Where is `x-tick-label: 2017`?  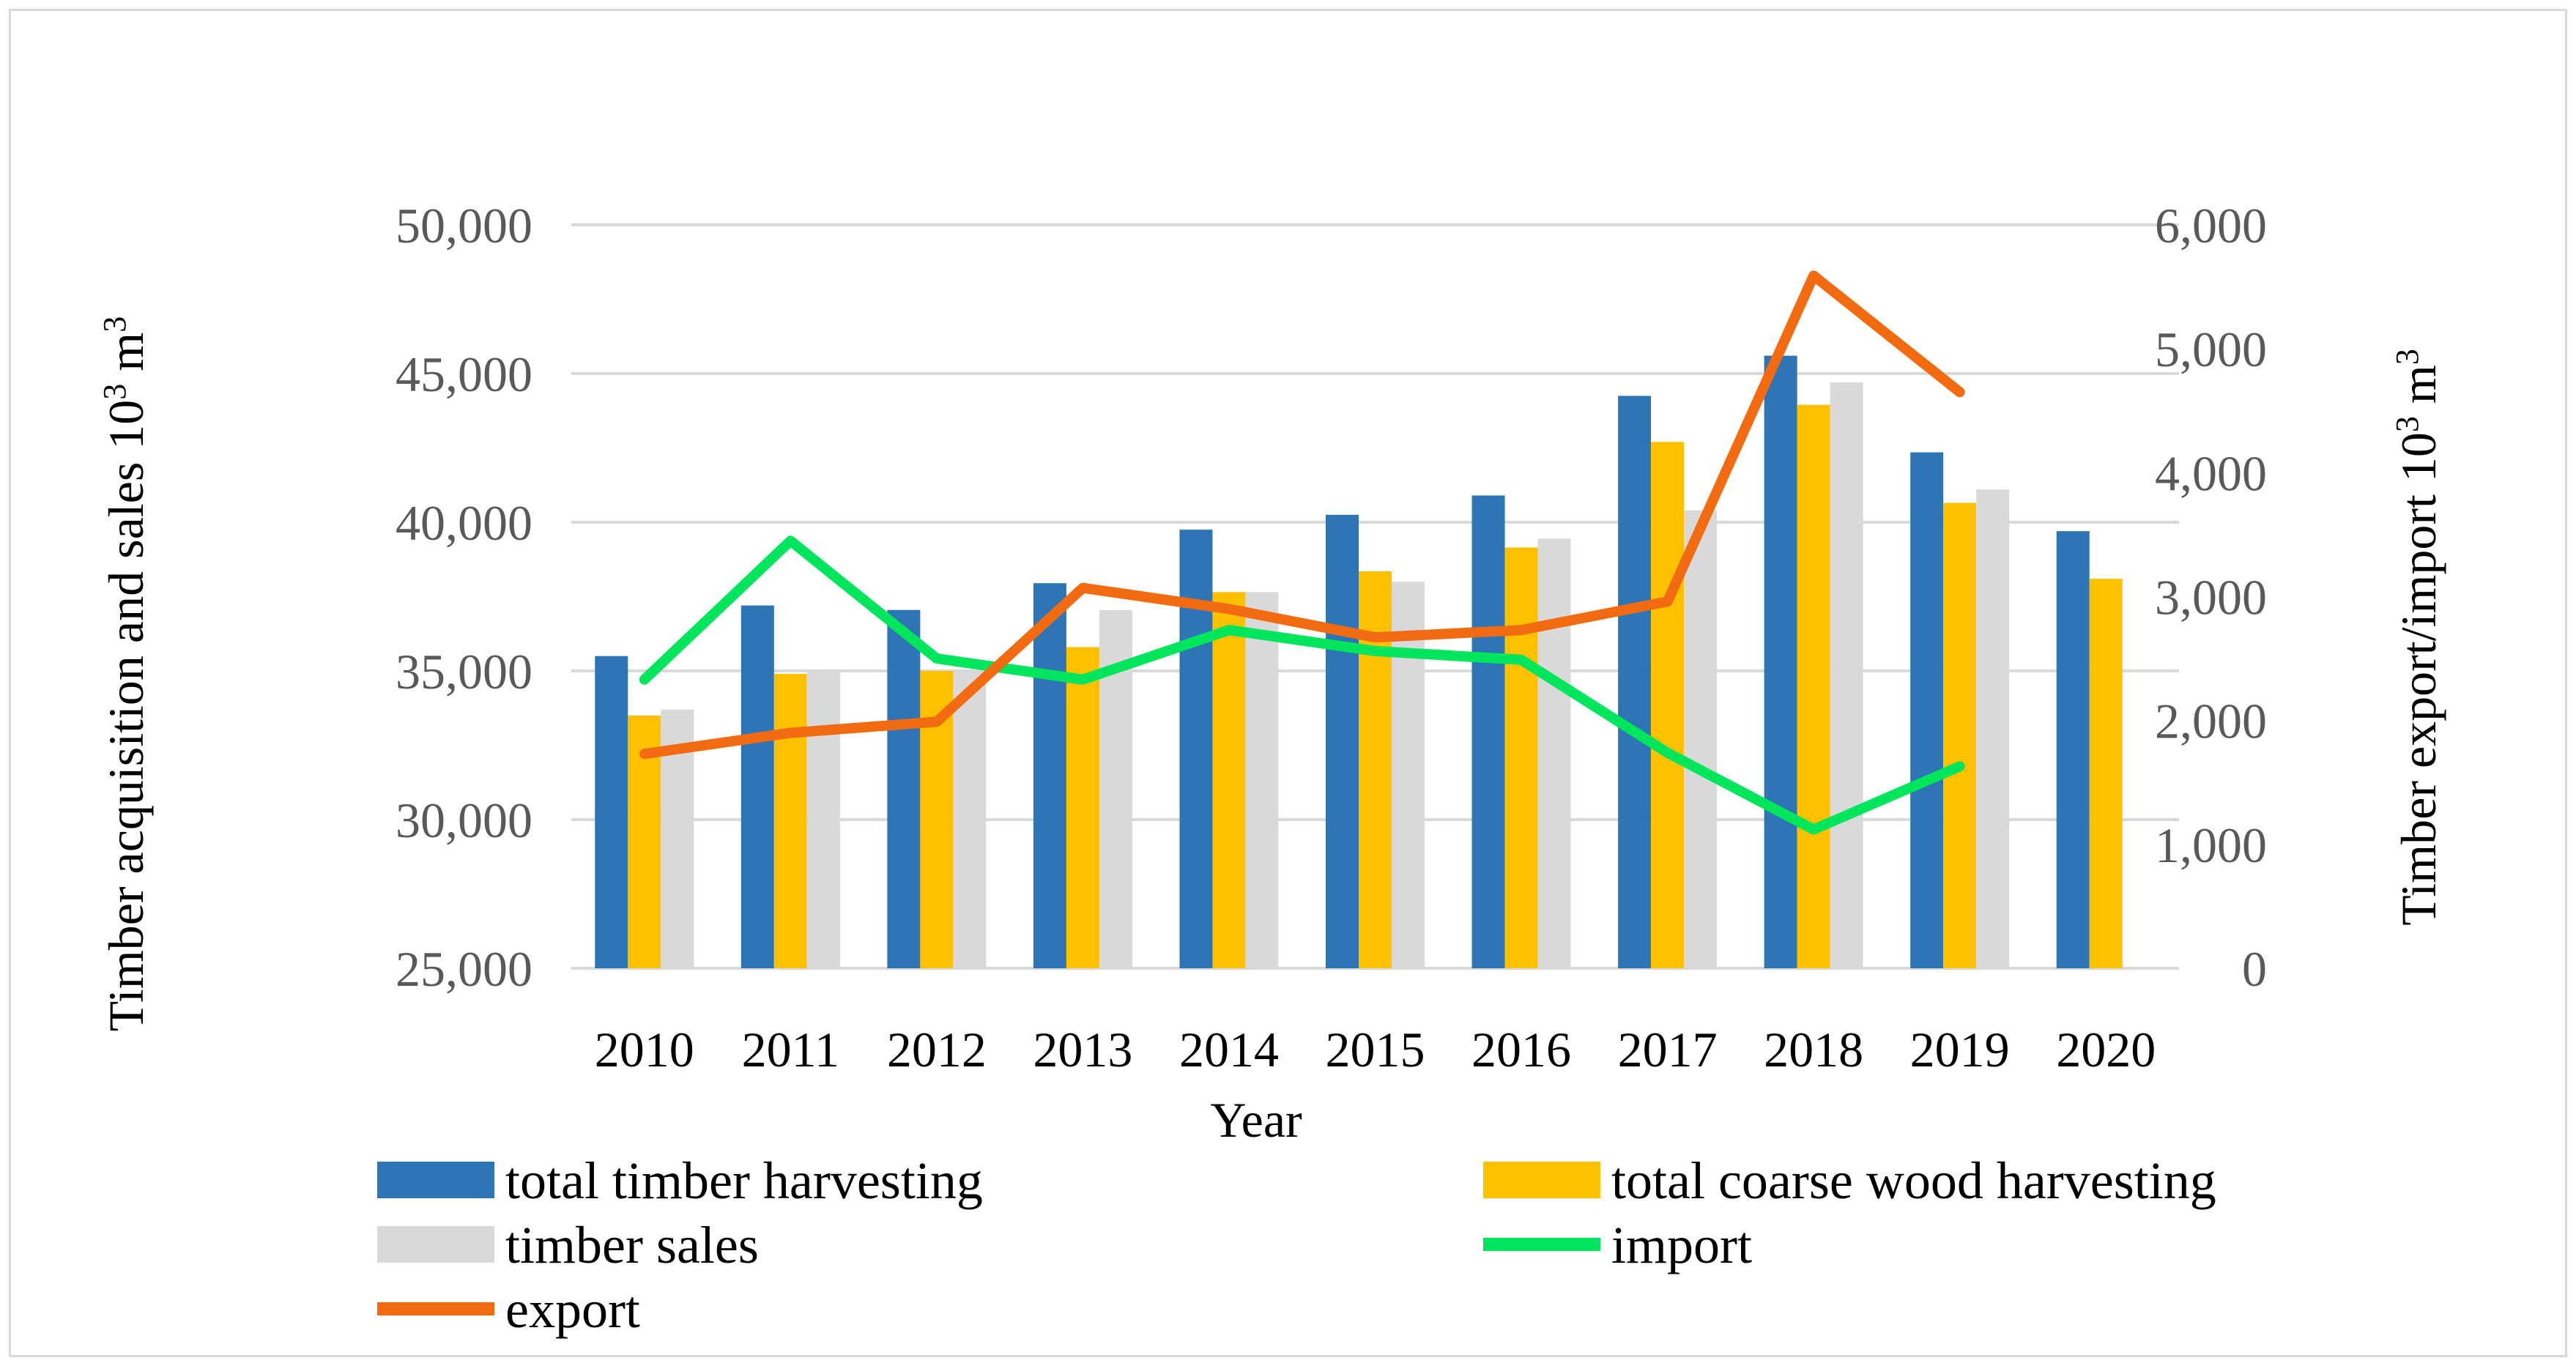 x-tick-label: 2017 is located at coordinates (1668, 1050).